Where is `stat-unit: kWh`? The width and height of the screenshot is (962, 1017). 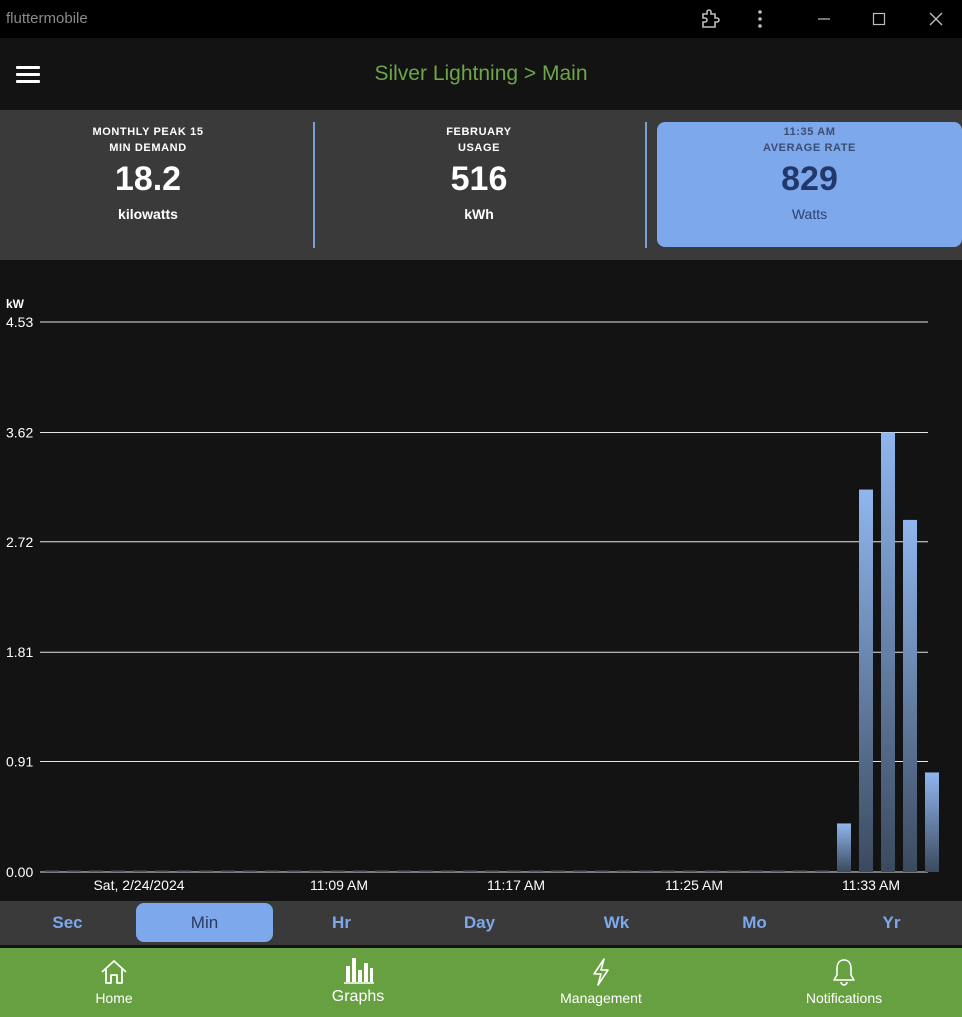 stat-unit: kWh is located at coordinates (479, 214).